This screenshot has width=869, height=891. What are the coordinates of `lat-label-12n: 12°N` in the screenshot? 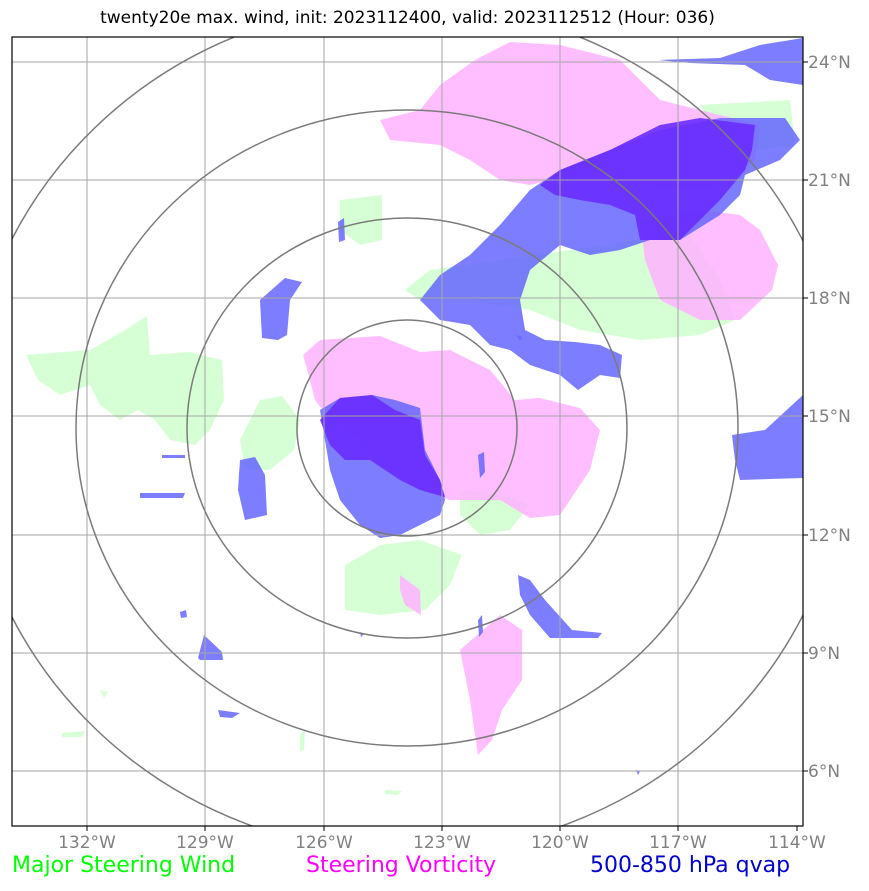 It's located at (829, 536).